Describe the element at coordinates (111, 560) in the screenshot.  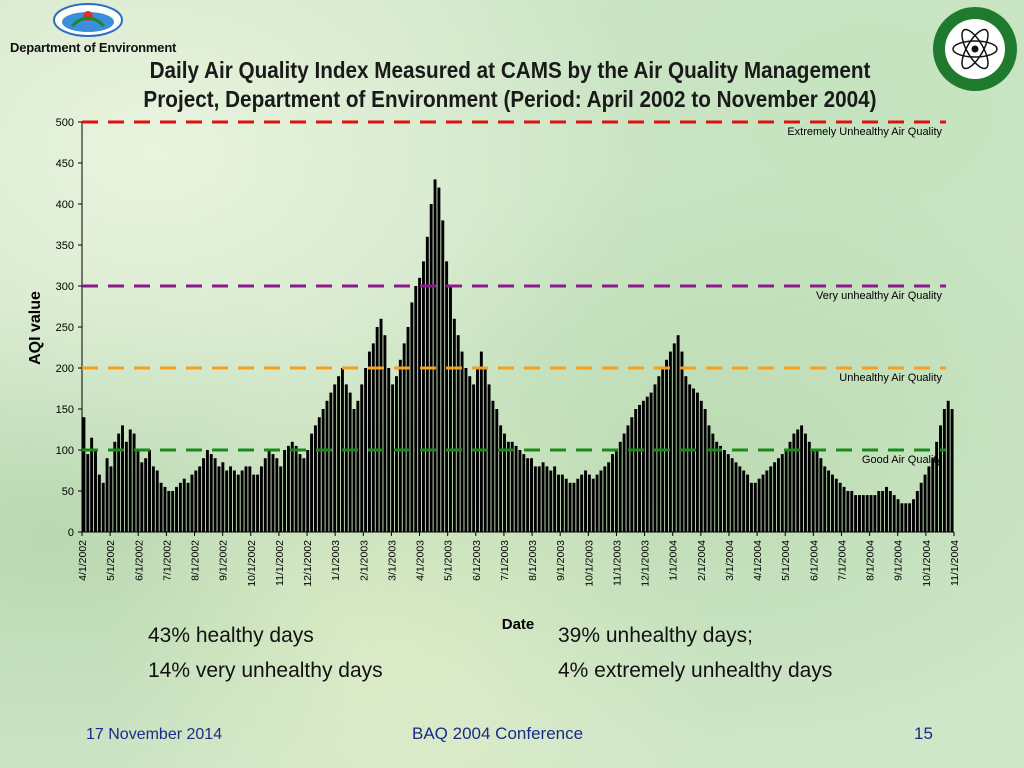
I see `x-tick-label: 5/1/2002` at that location.